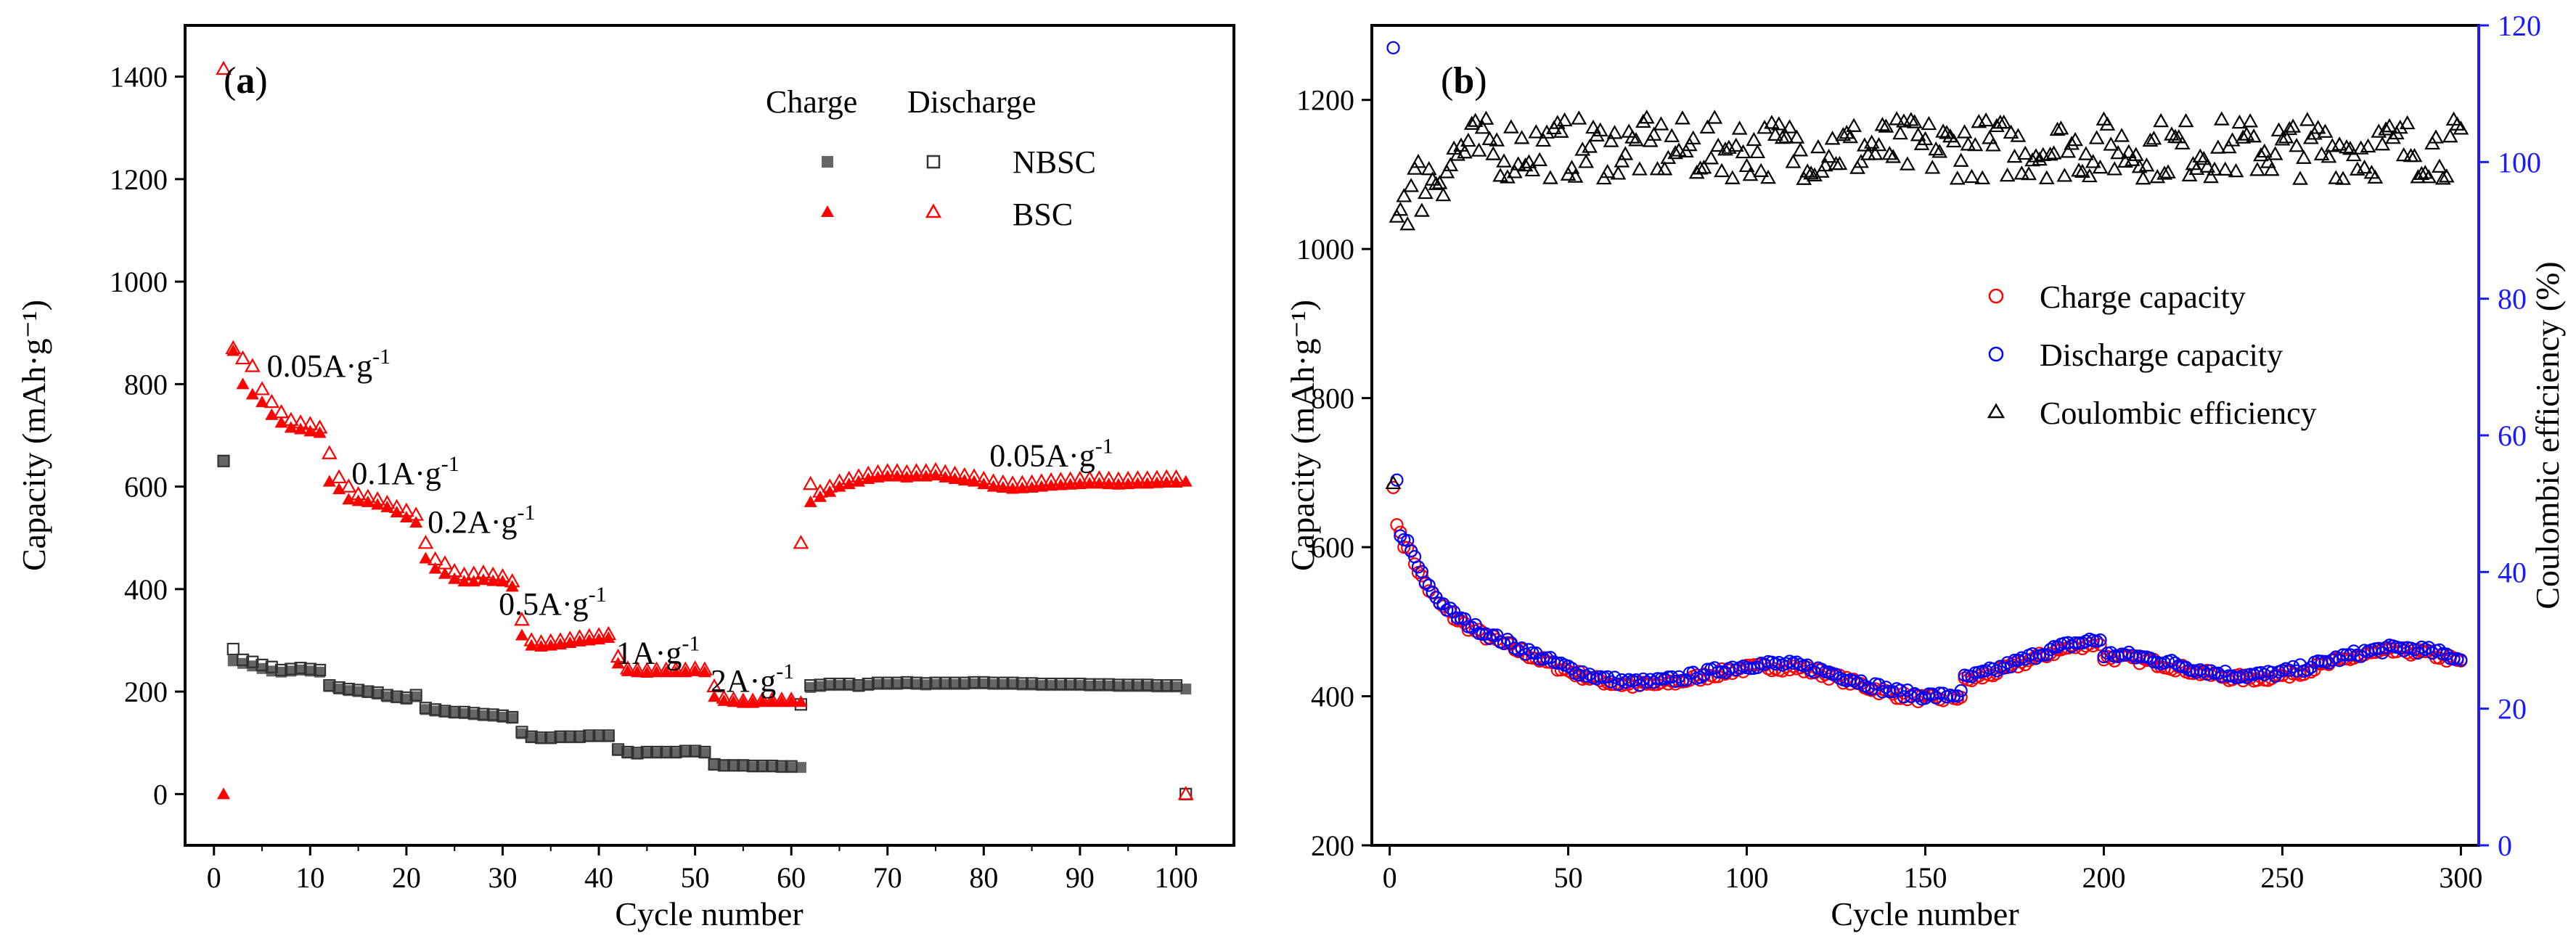 Image resolution: width=2576 pixels, height=944 pixels. What do you see at coordinates (310, 877) in the screenshot?
I see `x-tick-label: 10` at bounding box center [310, 877].